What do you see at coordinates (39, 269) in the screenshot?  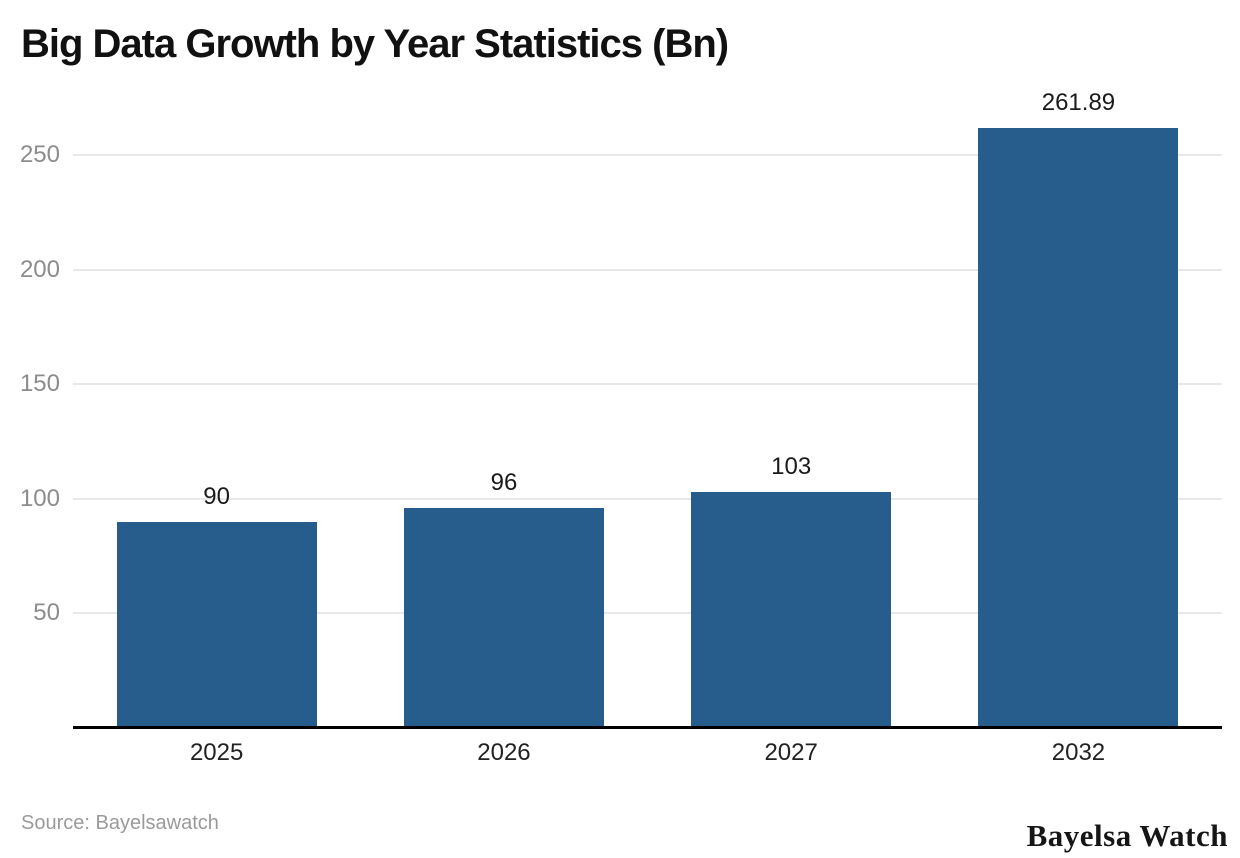 I see `y-tick-label: 200` at bounding box center [39, 269].